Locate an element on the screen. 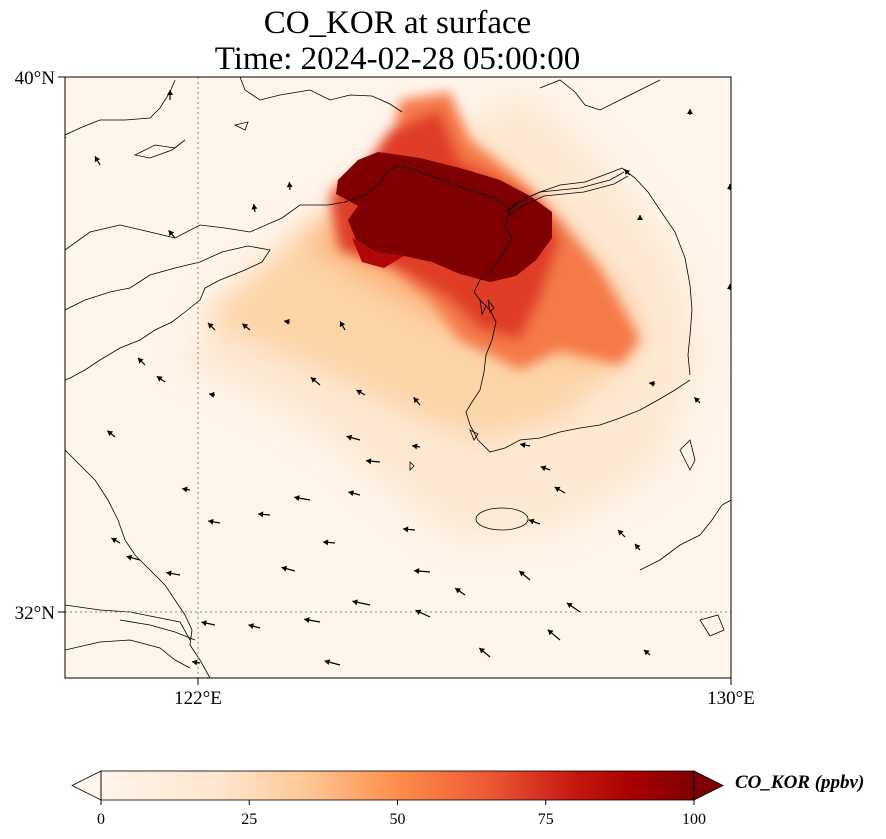 This screenshot has height=839, width=886. y-axis: 40°N 32°N is located at coordinates (40, 346).